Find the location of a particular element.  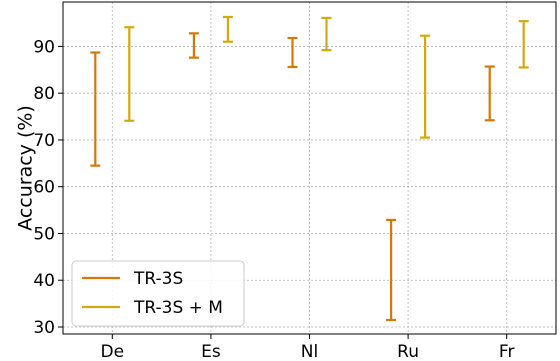

legend-label: TR-3S + M is located at coordinates (178, 308).